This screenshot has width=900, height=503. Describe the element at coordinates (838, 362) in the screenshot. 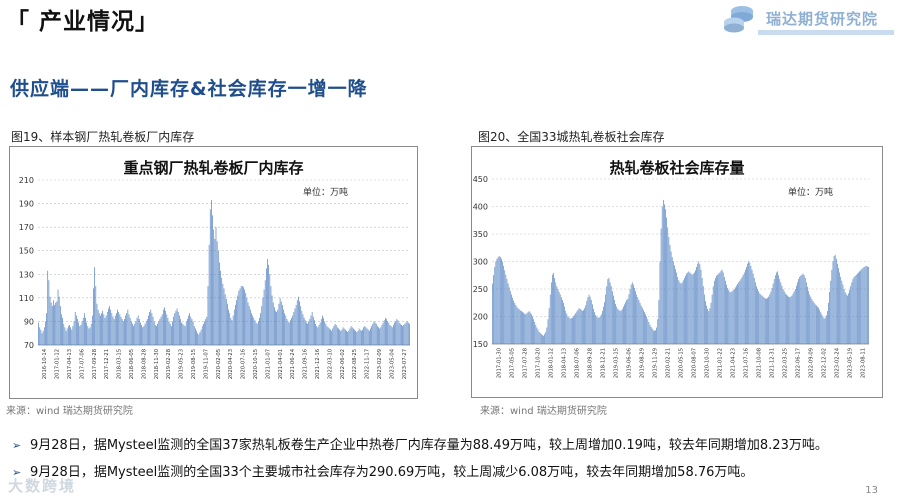

I see `x-tick-label: 2023-02-24` at that location.